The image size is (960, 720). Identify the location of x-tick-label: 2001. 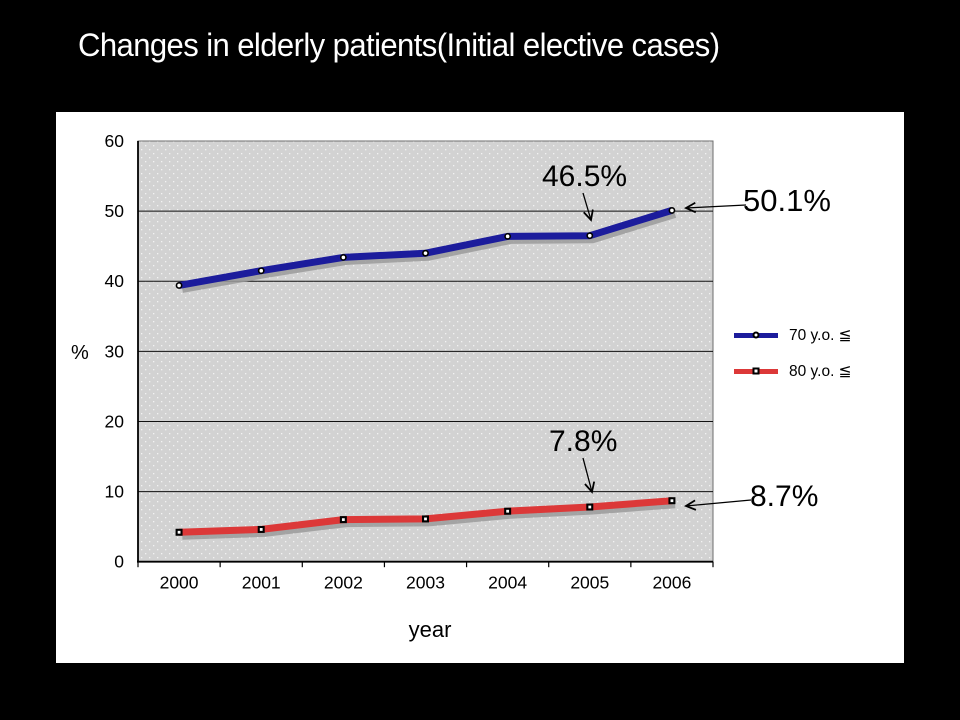
(261, 583).